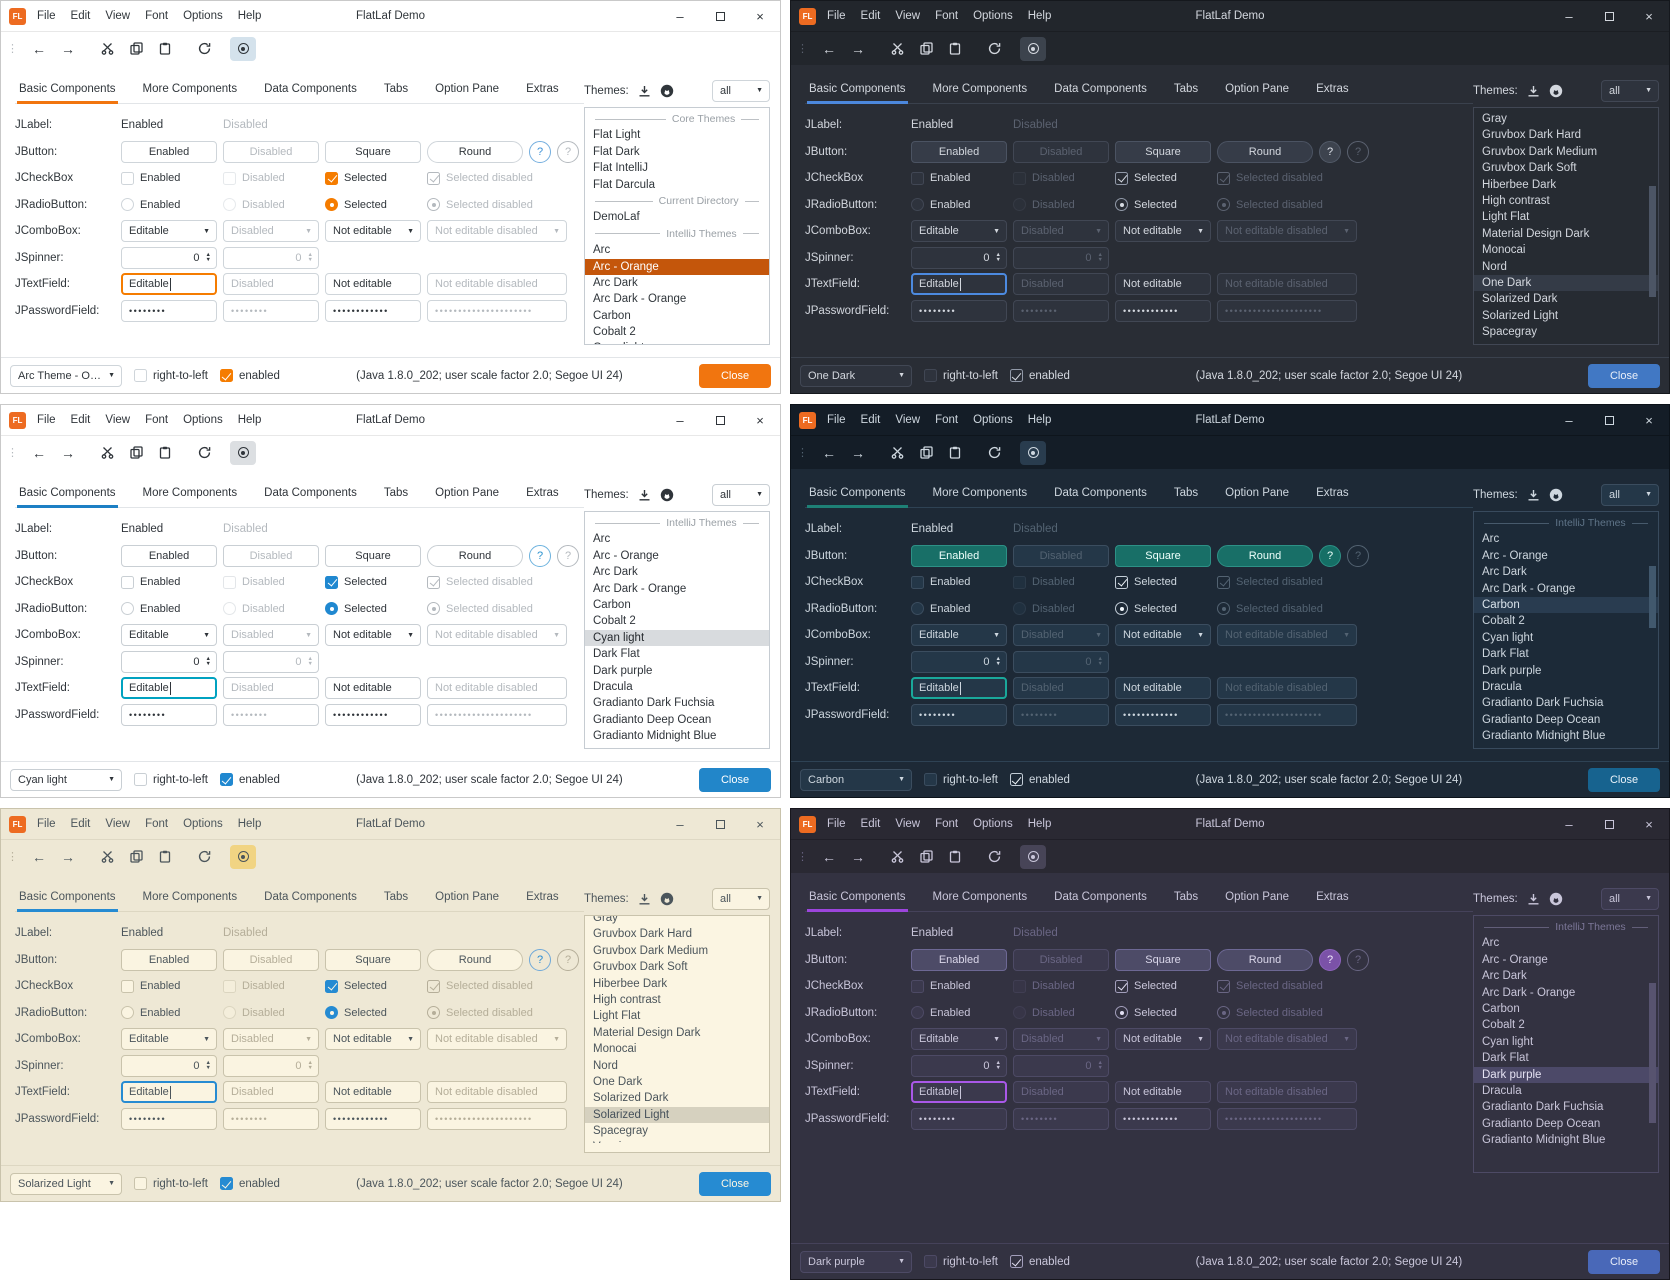 The height and width of the screenshot is (1280, 1670). What do you see at coordinates (169, 661) in the screenshot?
I see `spinner: 0 ▲ ▼` at bounding box center [169, 661].